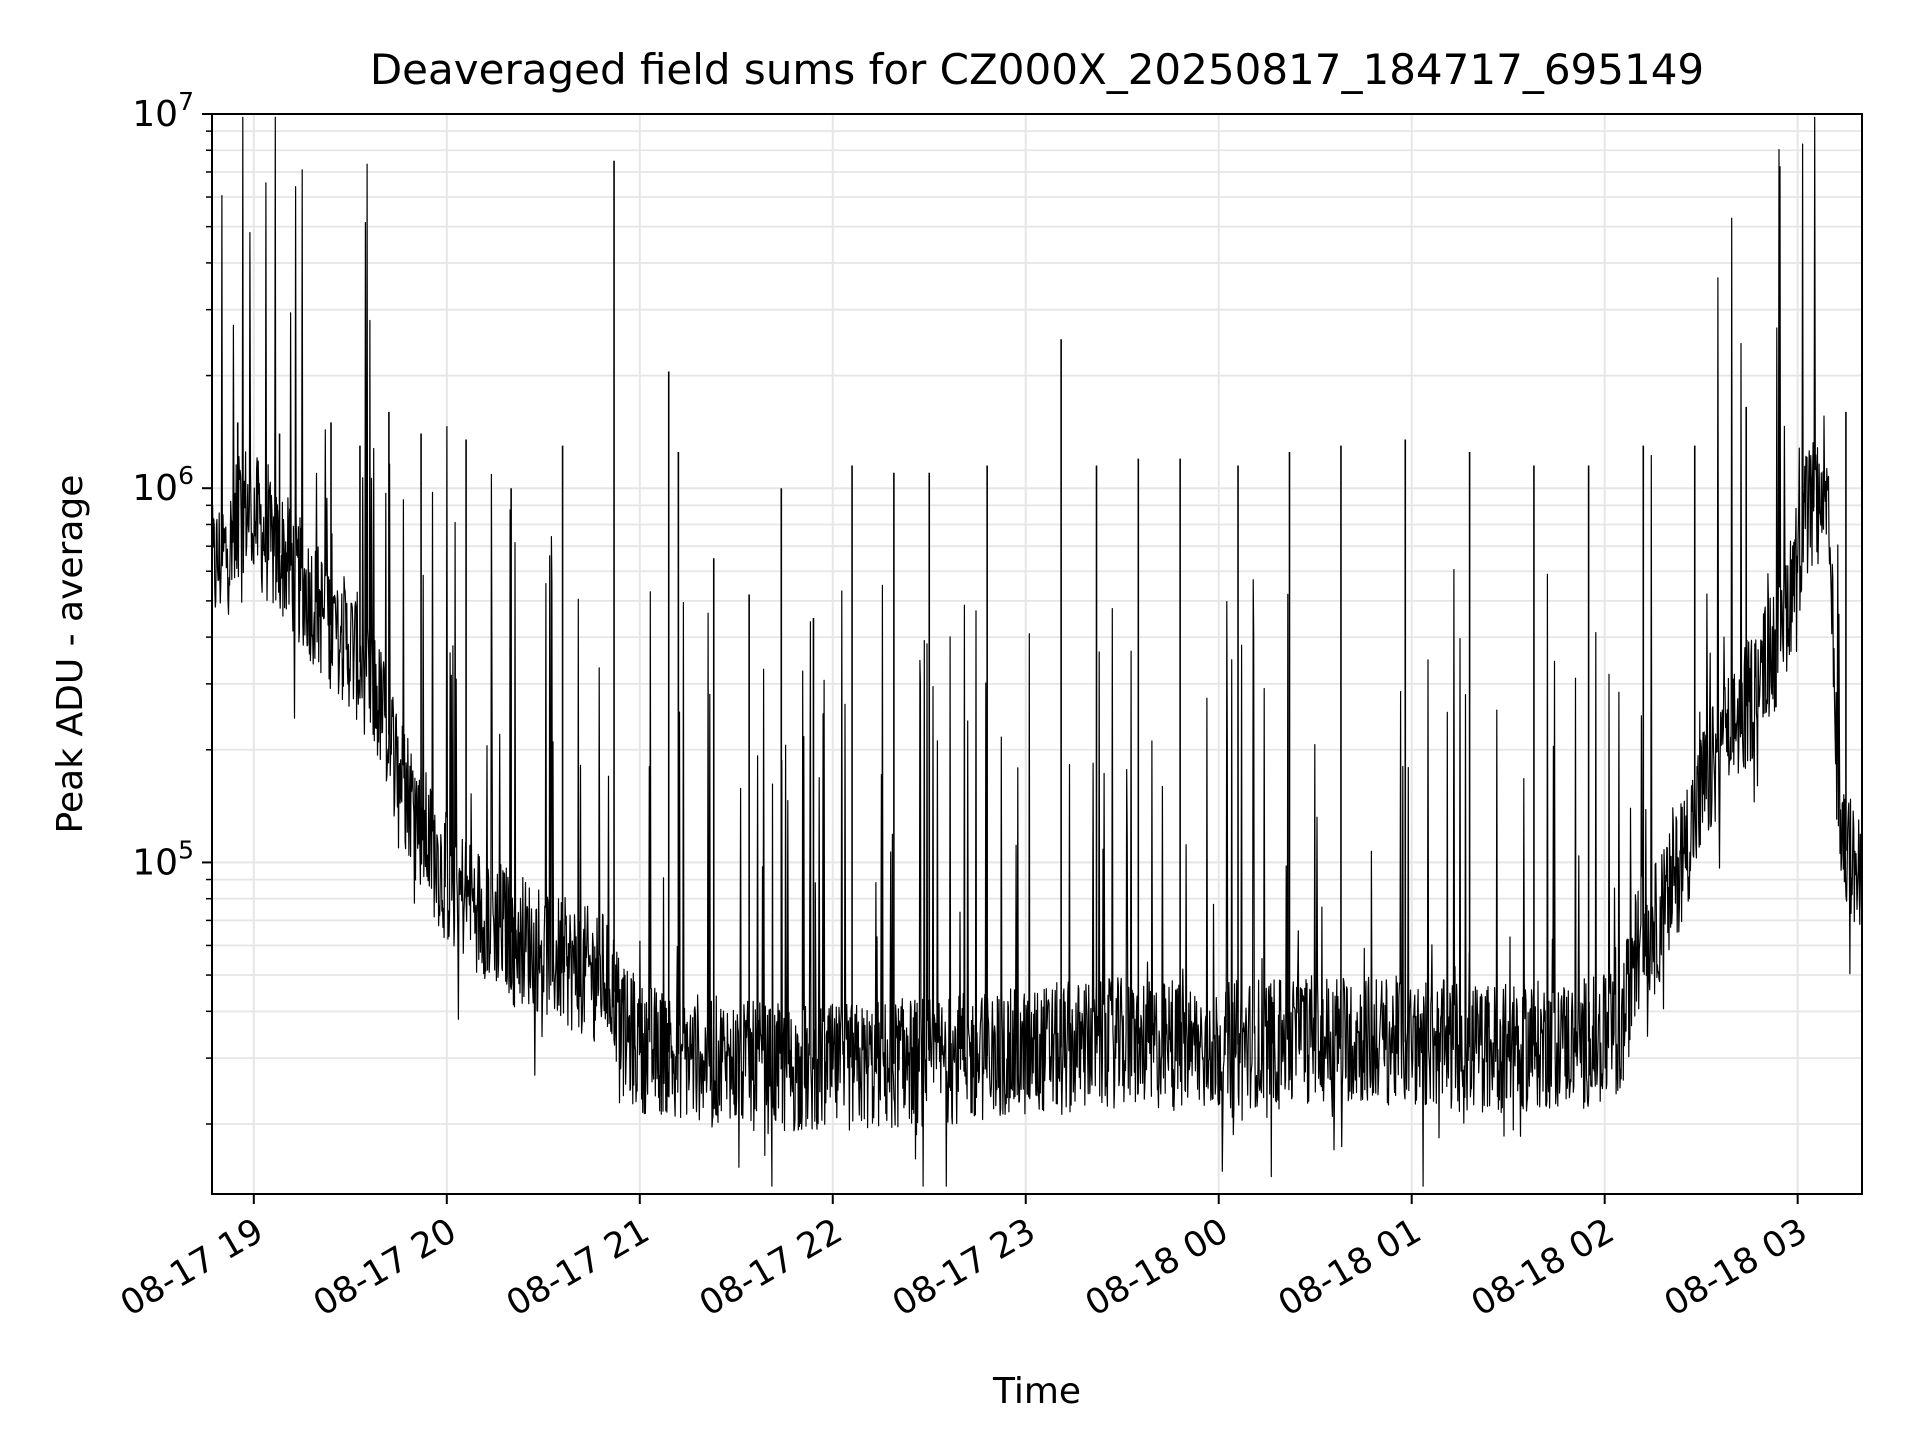 The width and height of the screenshot is (1920, 1440). What do you see at coordinates (163, 859) in the screenshot?
I see `y-tick-label: 10⁵` at bounding box center [163, 859].